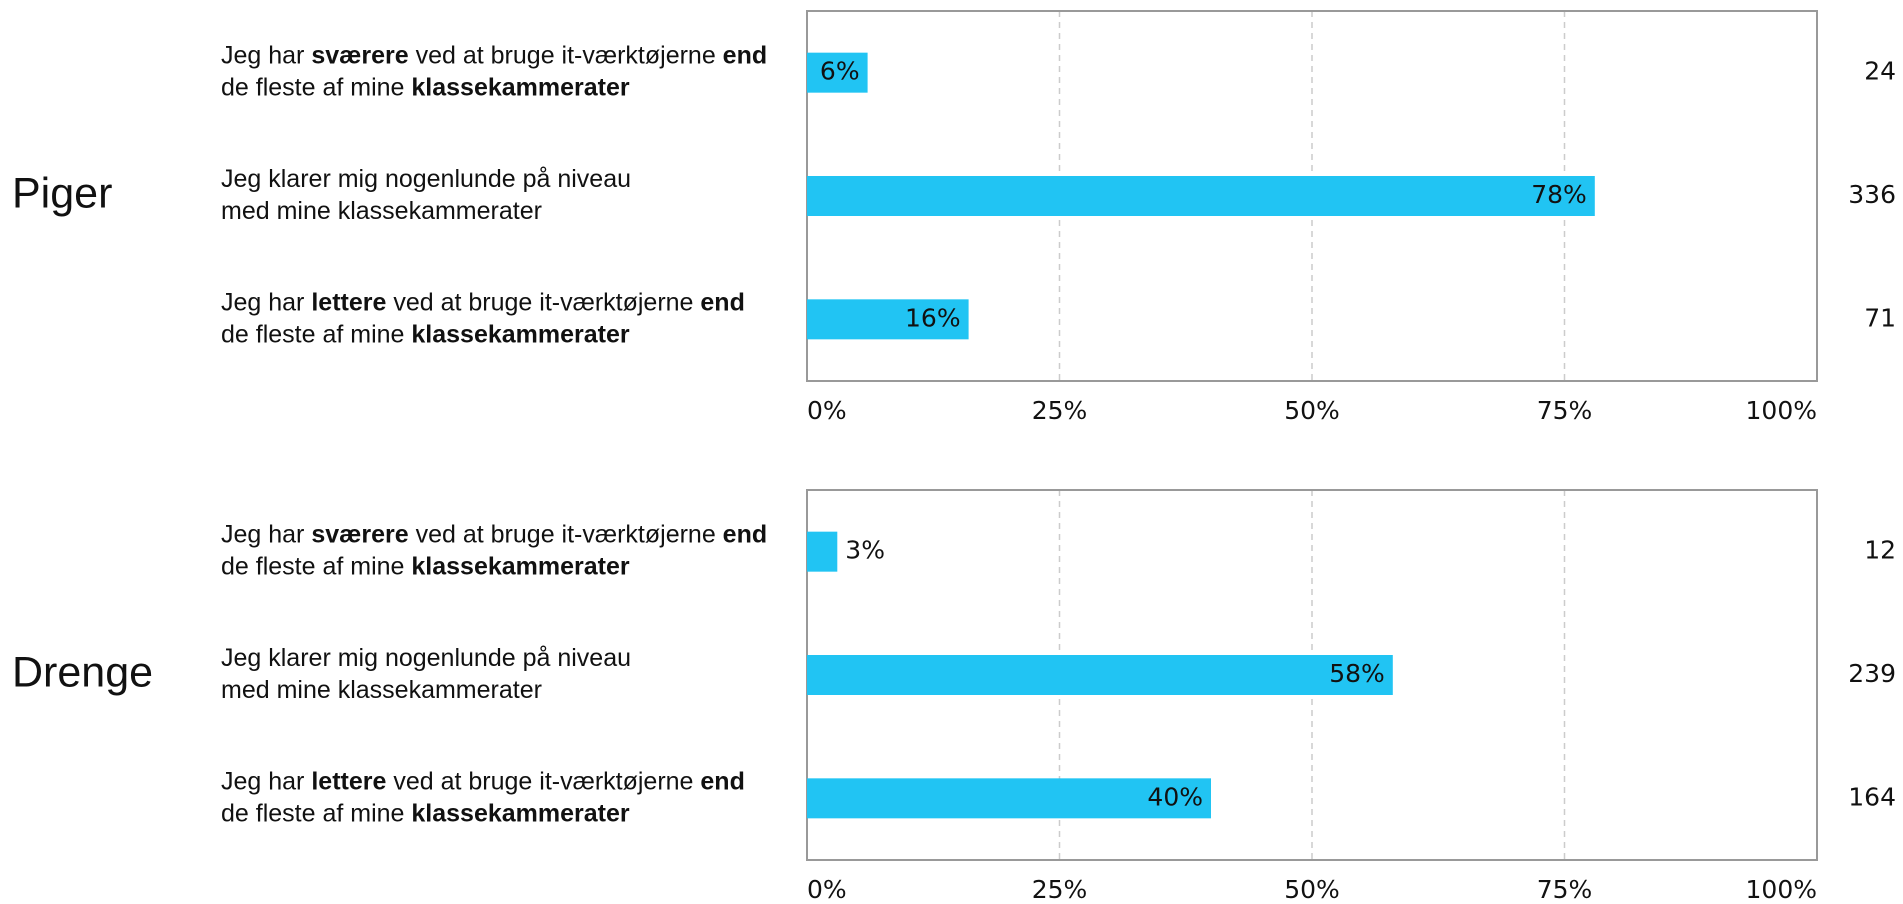 The height and width of the screenshot is (904, 1903). What do you see at coordinates (865, 550) in the screenshot?
I see `value-label: 3%` at bounding box center [865, 550].